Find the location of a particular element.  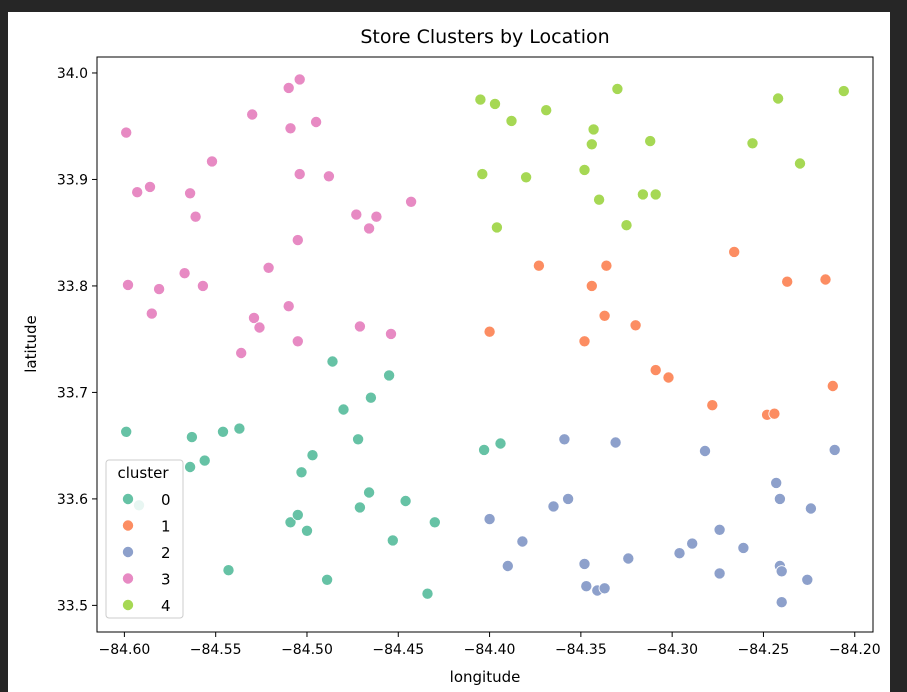

y-tick-label: 33.7 is located at coordinates (72, 393).